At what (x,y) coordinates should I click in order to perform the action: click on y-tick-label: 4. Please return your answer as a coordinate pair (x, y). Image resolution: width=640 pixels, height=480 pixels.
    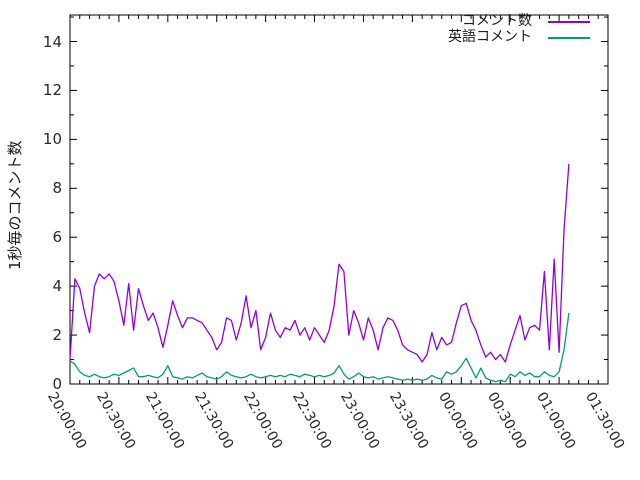
    Looking at the image, I should click on (57, 286).